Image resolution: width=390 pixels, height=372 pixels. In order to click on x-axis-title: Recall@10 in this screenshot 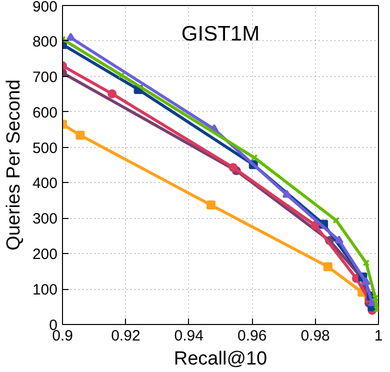, I will do `click(221, 359)`.